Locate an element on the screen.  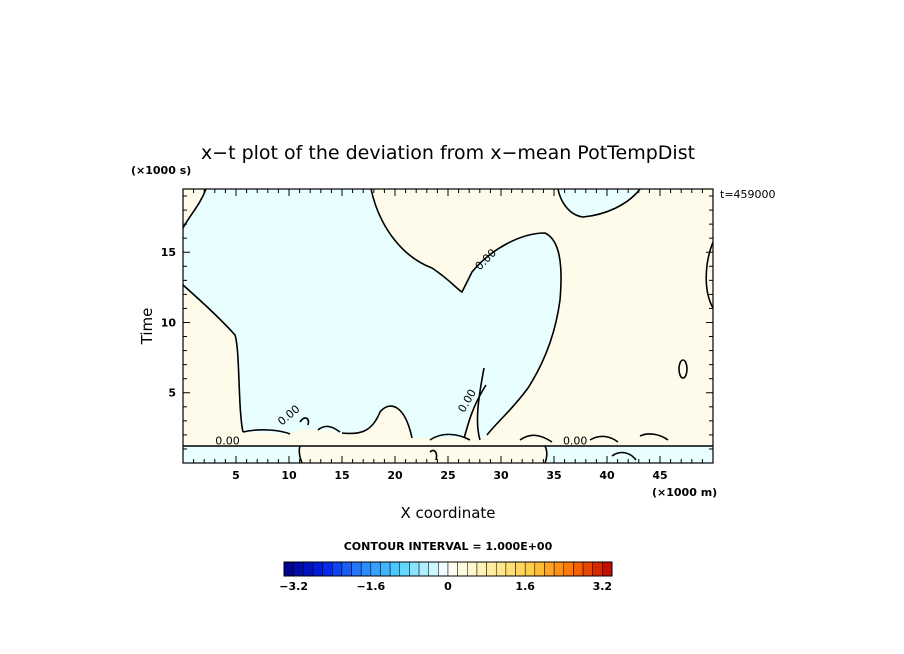
positive-region is located at coordinates (423, 454).